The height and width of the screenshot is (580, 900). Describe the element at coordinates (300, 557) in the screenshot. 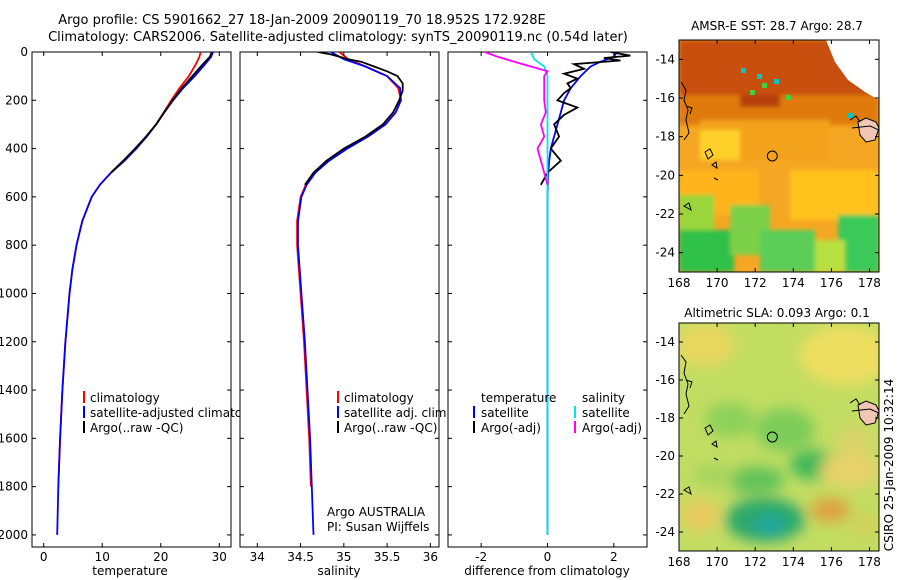

I see `x-tick-label: 34.5` at that location.